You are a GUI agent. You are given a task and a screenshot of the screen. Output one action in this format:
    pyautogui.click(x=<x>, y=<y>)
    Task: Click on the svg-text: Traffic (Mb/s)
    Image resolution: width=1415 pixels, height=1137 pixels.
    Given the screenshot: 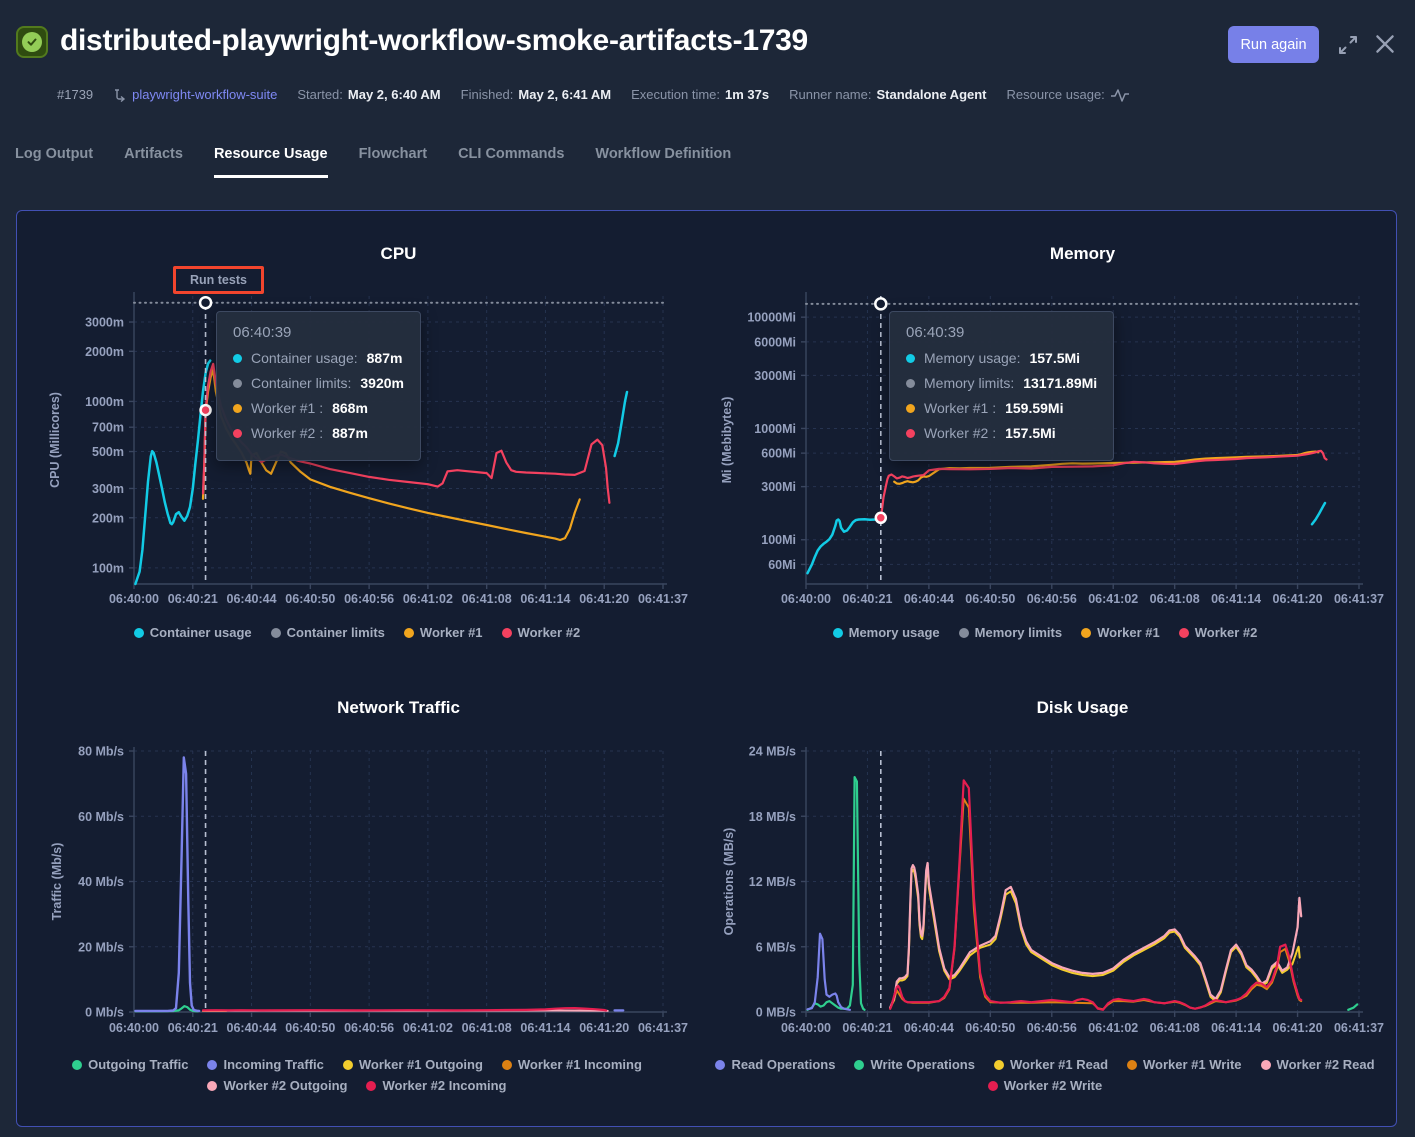 What is the action you would take?
    pyautogui.click(x=57, y=882)
    